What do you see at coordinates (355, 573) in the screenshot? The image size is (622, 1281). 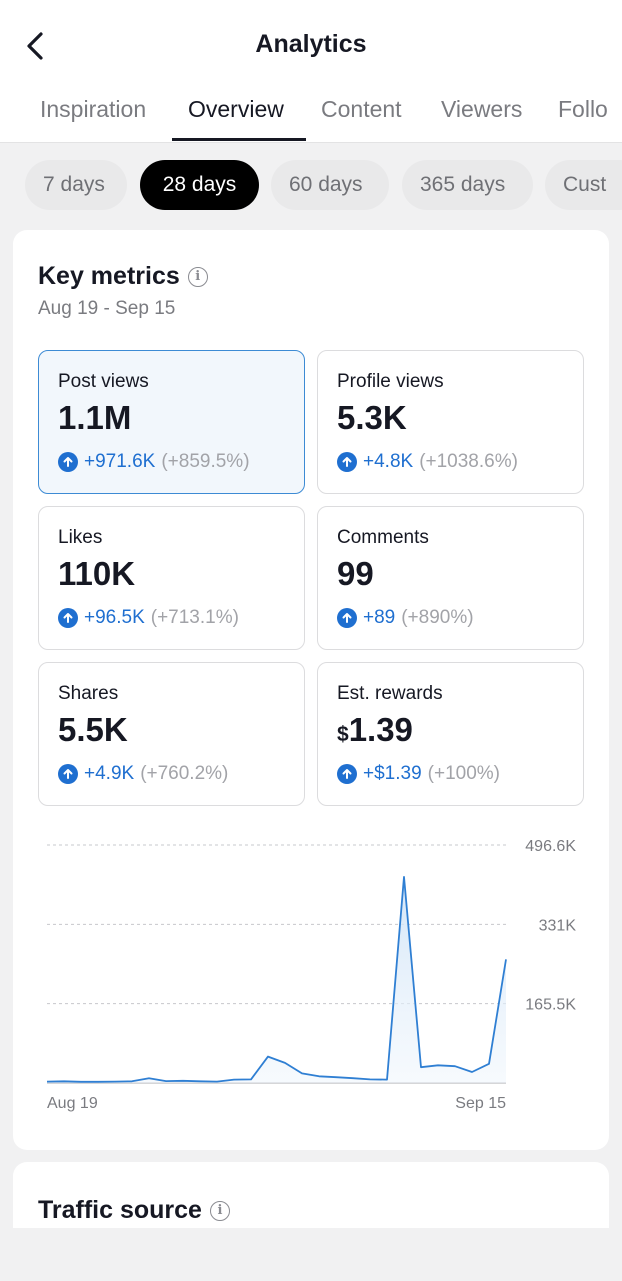 I see `metric-value: 99` at bounding box center [355, 573].